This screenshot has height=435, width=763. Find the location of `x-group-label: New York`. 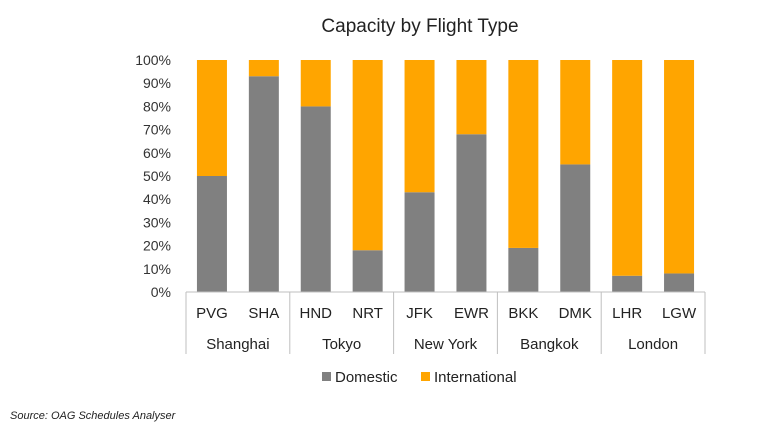

x-group-label: New York is located at coordinates (446, 344).